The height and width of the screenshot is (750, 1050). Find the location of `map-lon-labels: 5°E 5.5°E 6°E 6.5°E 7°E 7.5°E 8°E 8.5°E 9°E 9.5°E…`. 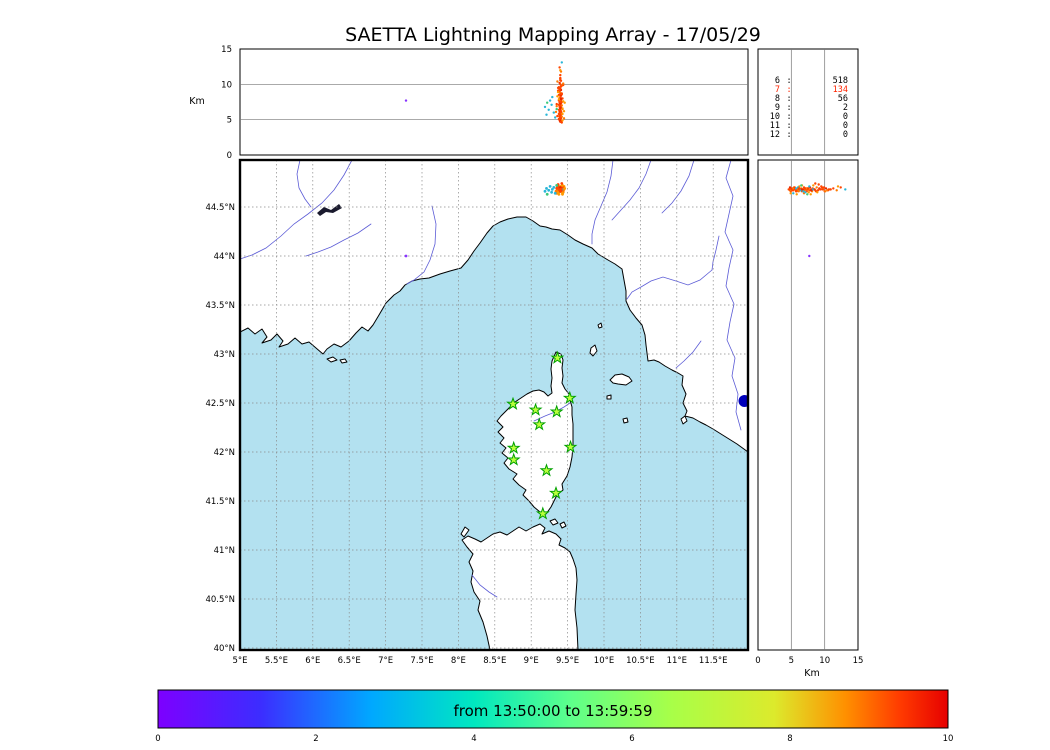

map-lon-labels: 5°E 5.5°E 6°E 6.5°E 7°E 7.5°E 8°E 8.5°E 9°E 9.5°E… is located at coordinates (479, 661).